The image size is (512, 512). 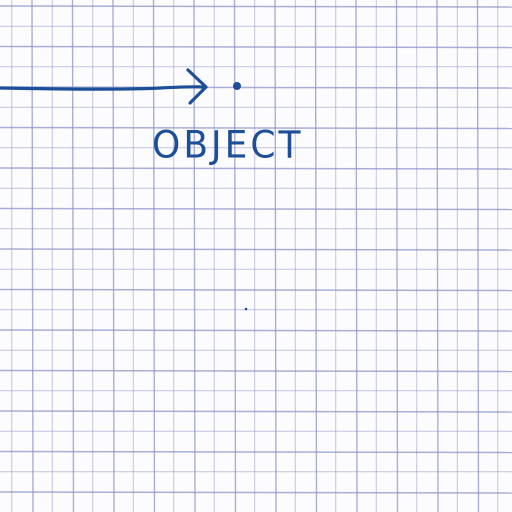 I want to click on stray-ink-dot, so click(x=246, y=309).